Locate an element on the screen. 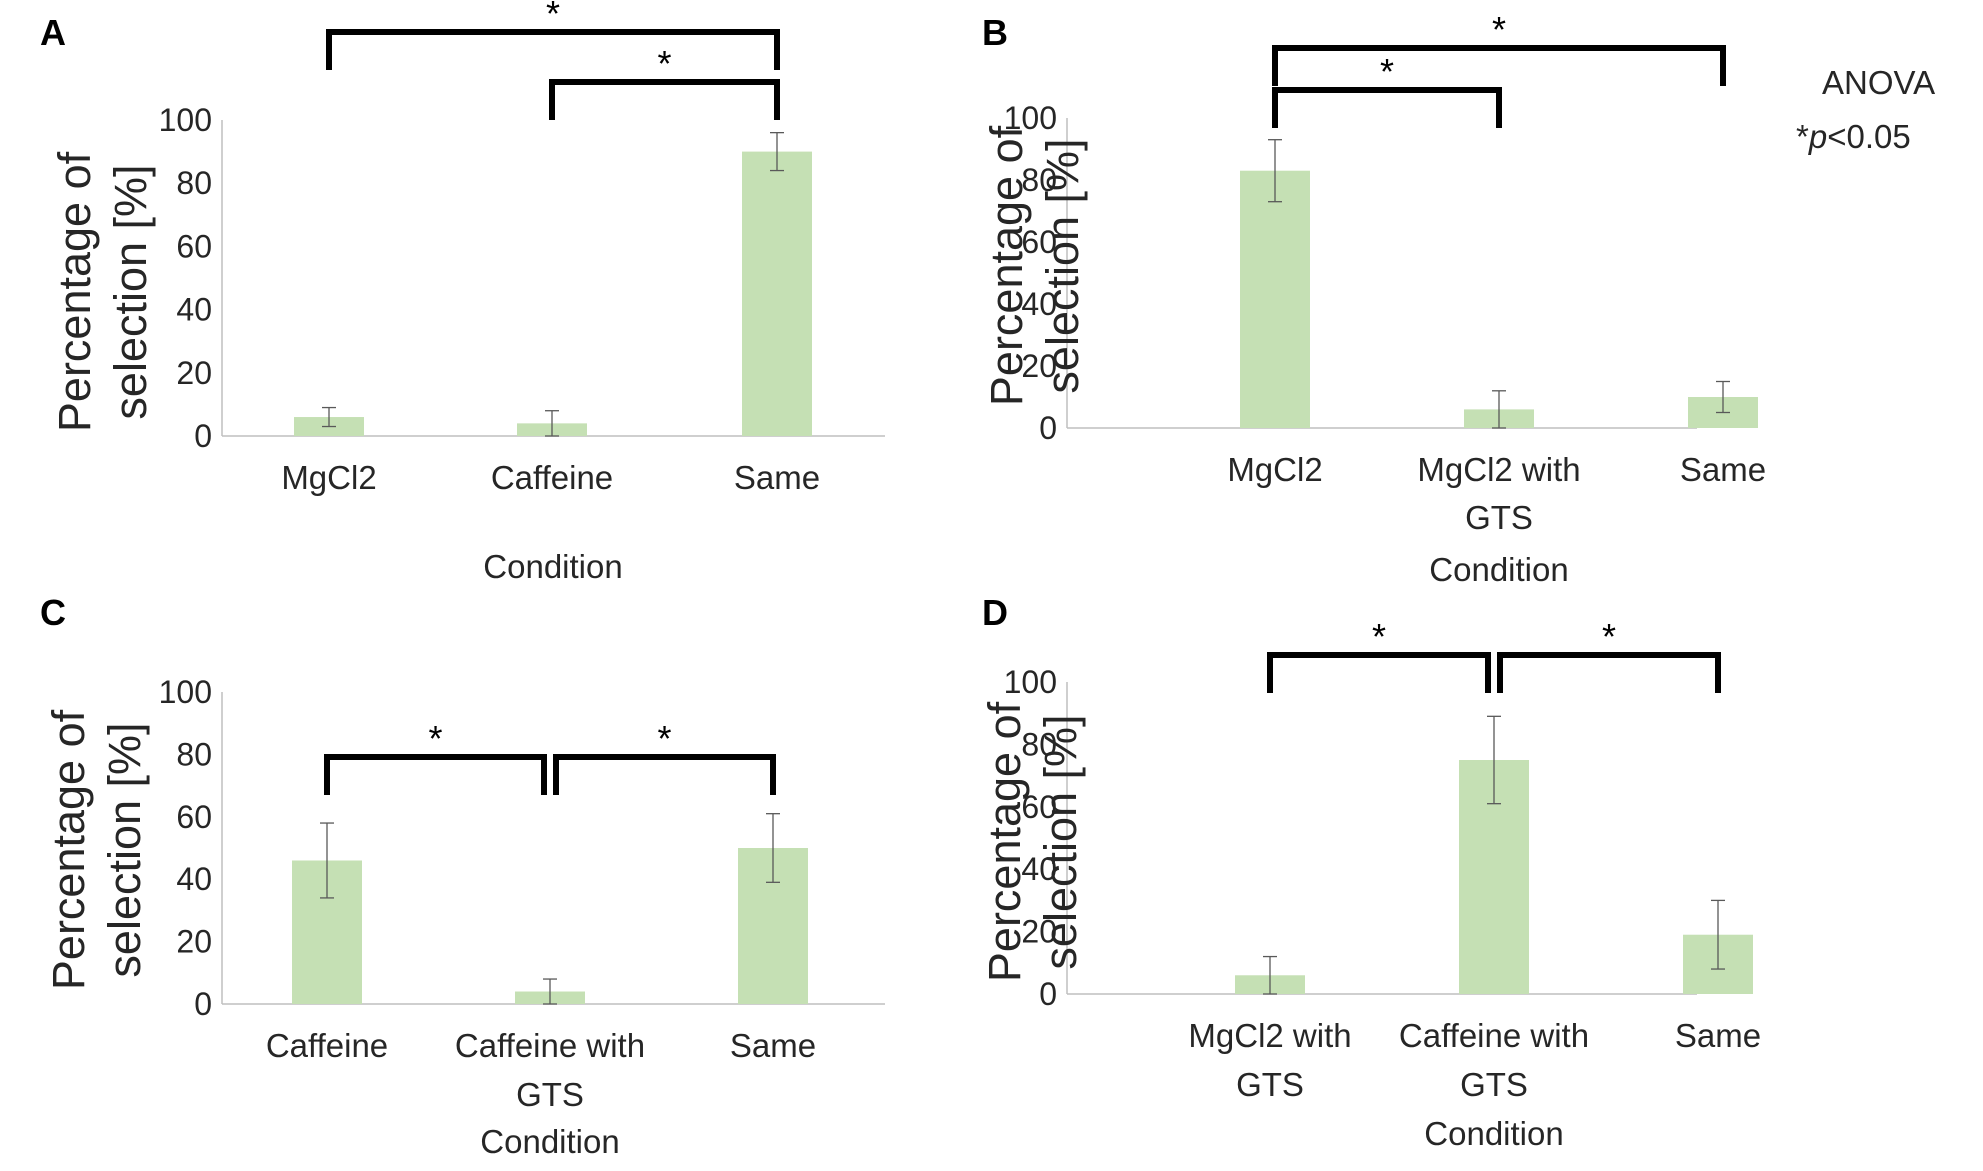 The width and height of the screenshot is (1983, 1171). anova-label: ANOVA is located at coordinates (1878, 82).